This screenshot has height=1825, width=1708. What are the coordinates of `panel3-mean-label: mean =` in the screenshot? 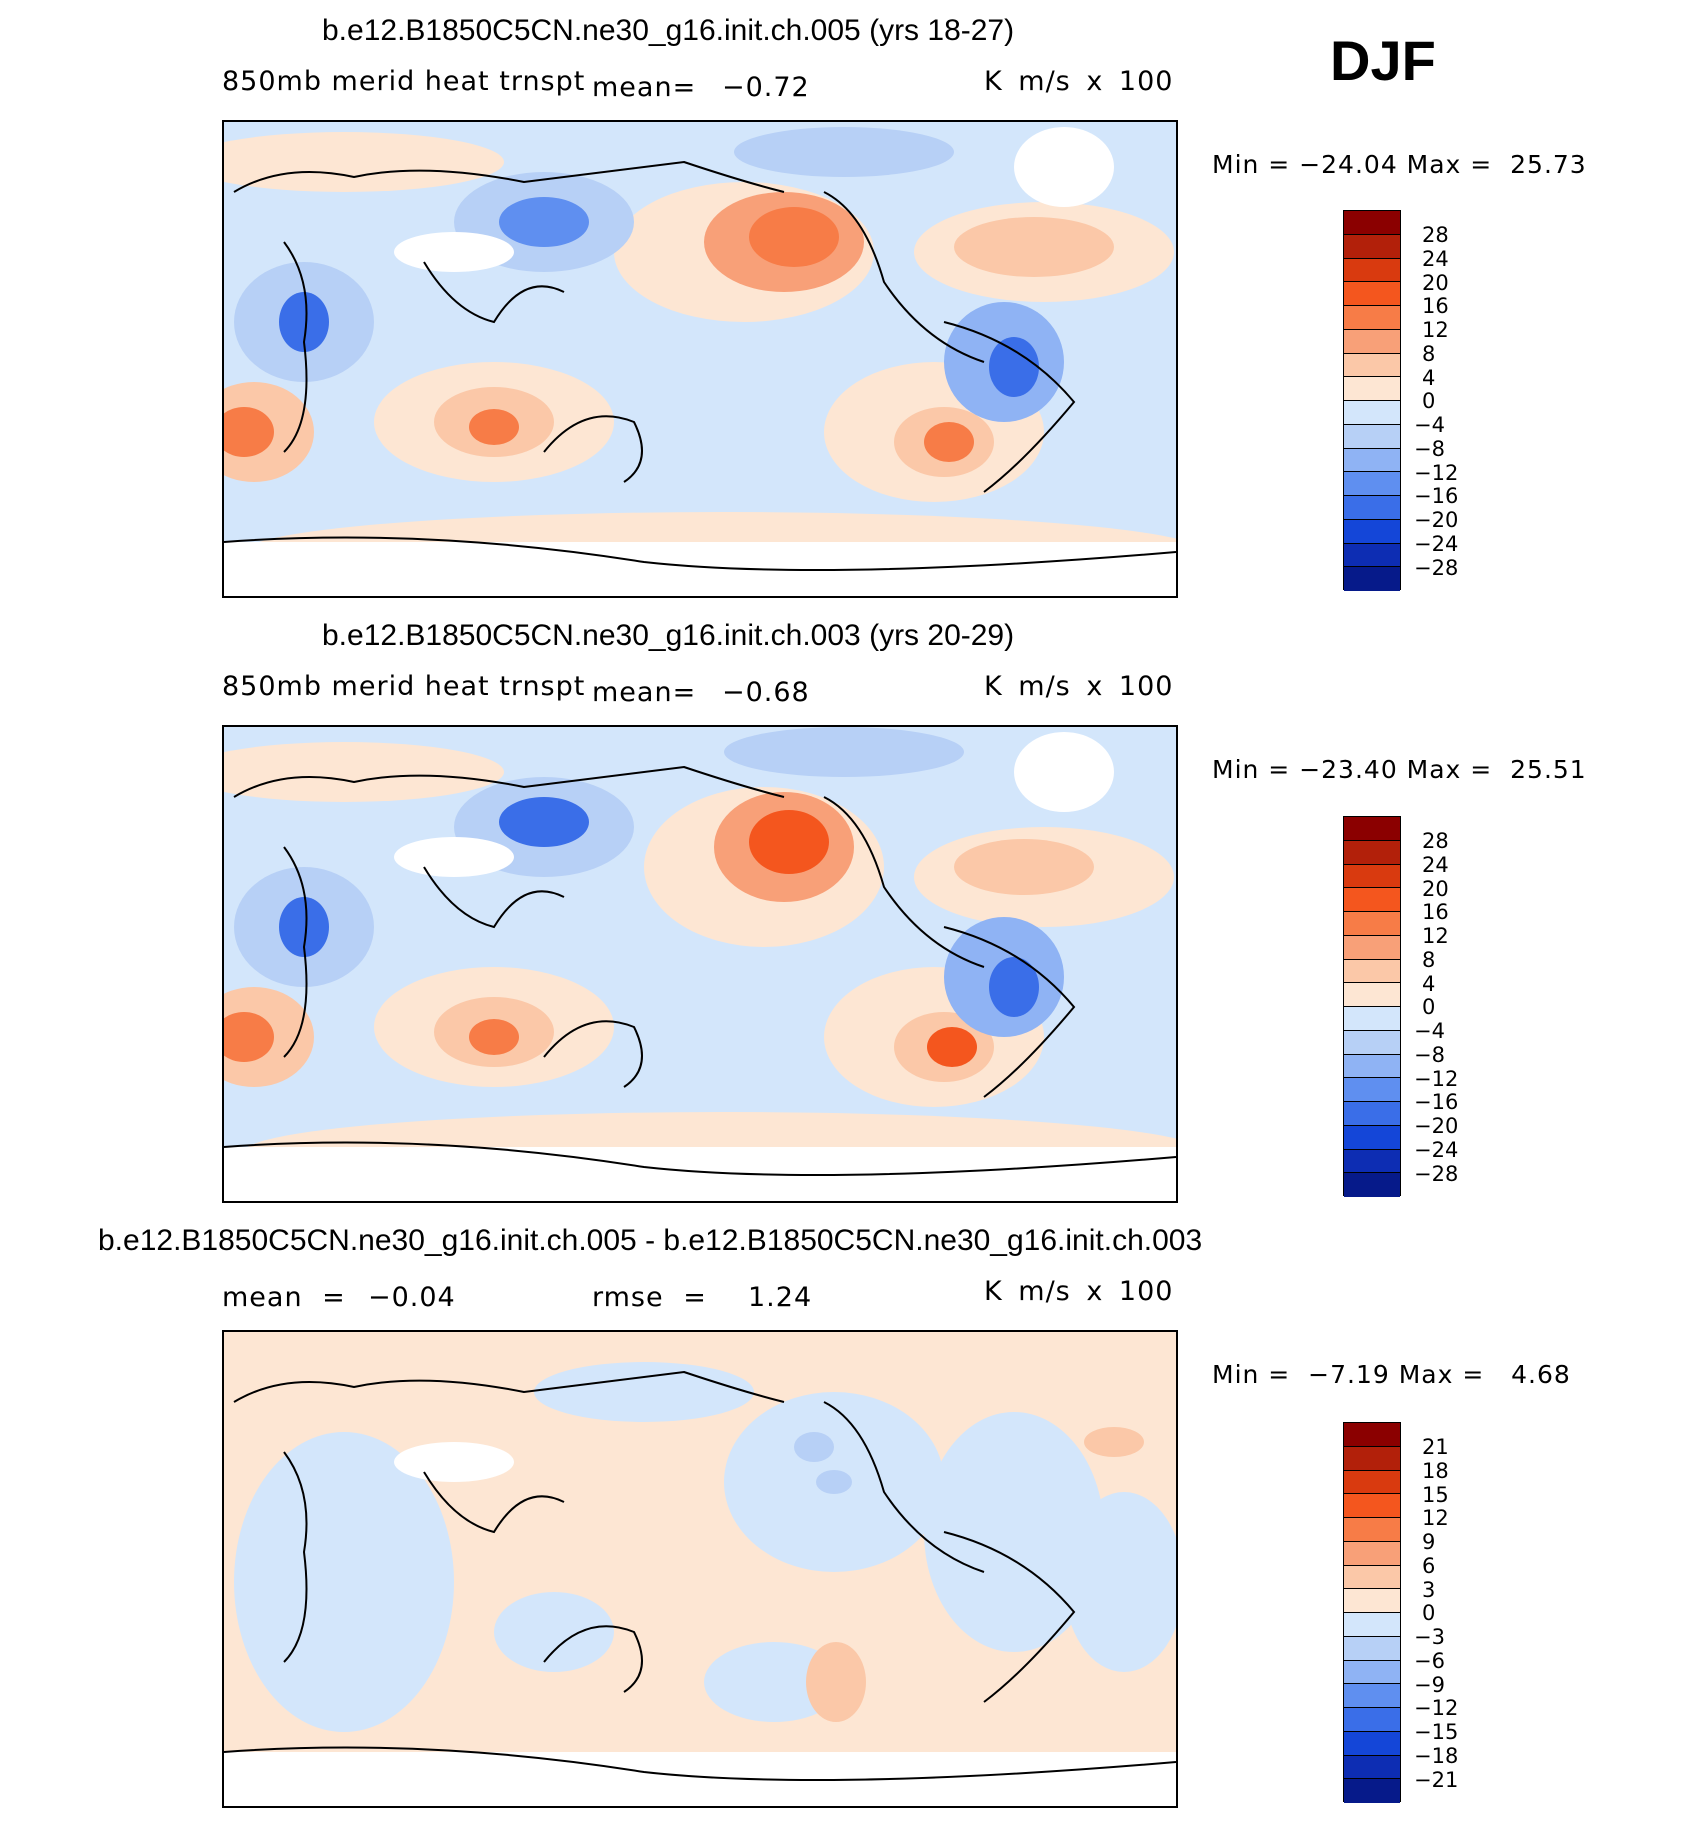 It's located at (284, 1297).